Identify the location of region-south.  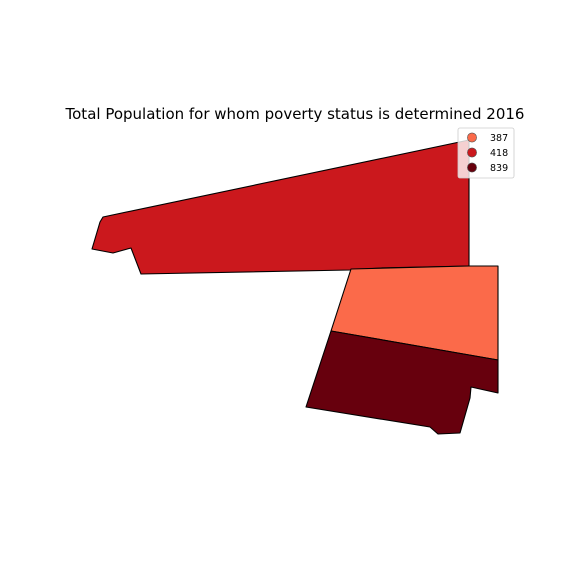
(402, 382).